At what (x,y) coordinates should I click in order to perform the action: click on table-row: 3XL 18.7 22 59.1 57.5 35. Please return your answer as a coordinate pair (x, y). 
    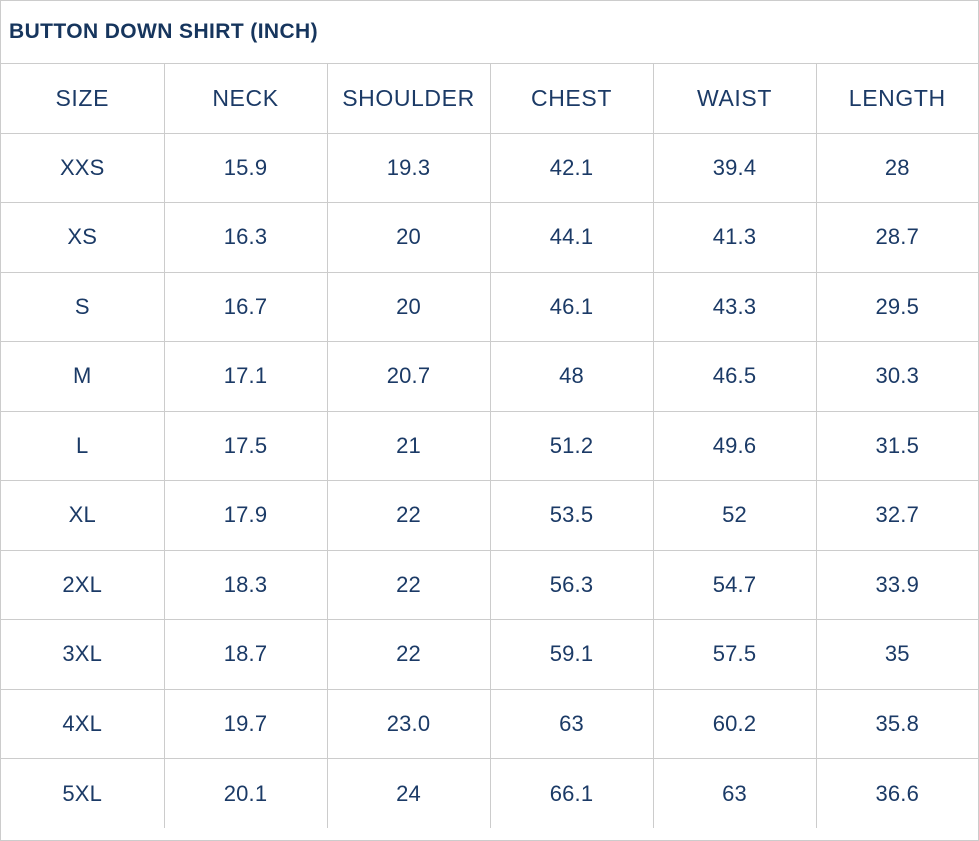
    Looking at the image, I should click on (489, 654).